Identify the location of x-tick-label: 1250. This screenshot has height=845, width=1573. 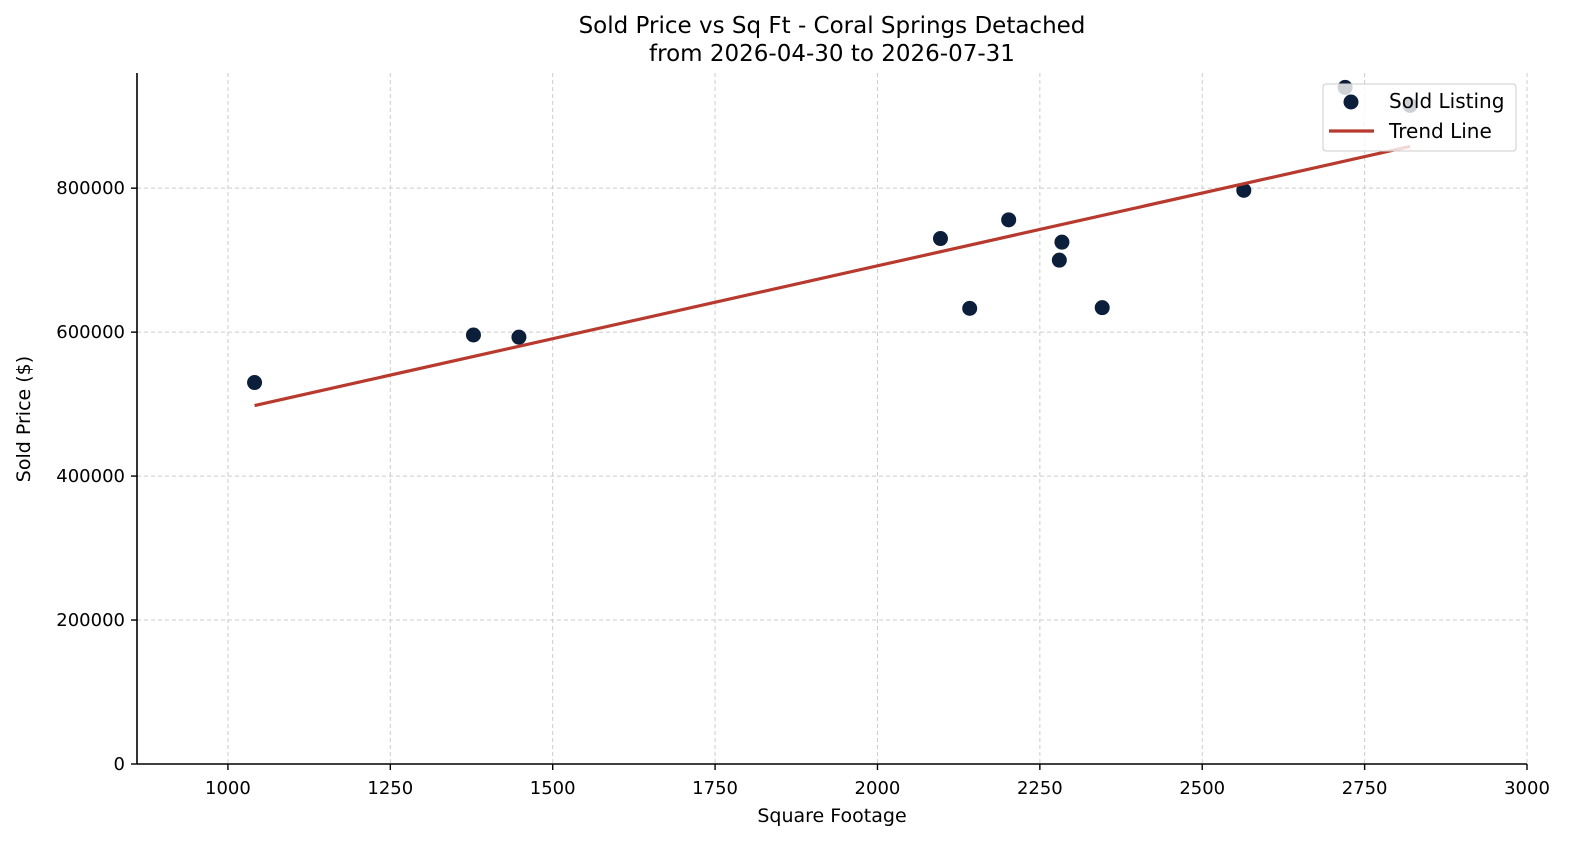
(390, 788).